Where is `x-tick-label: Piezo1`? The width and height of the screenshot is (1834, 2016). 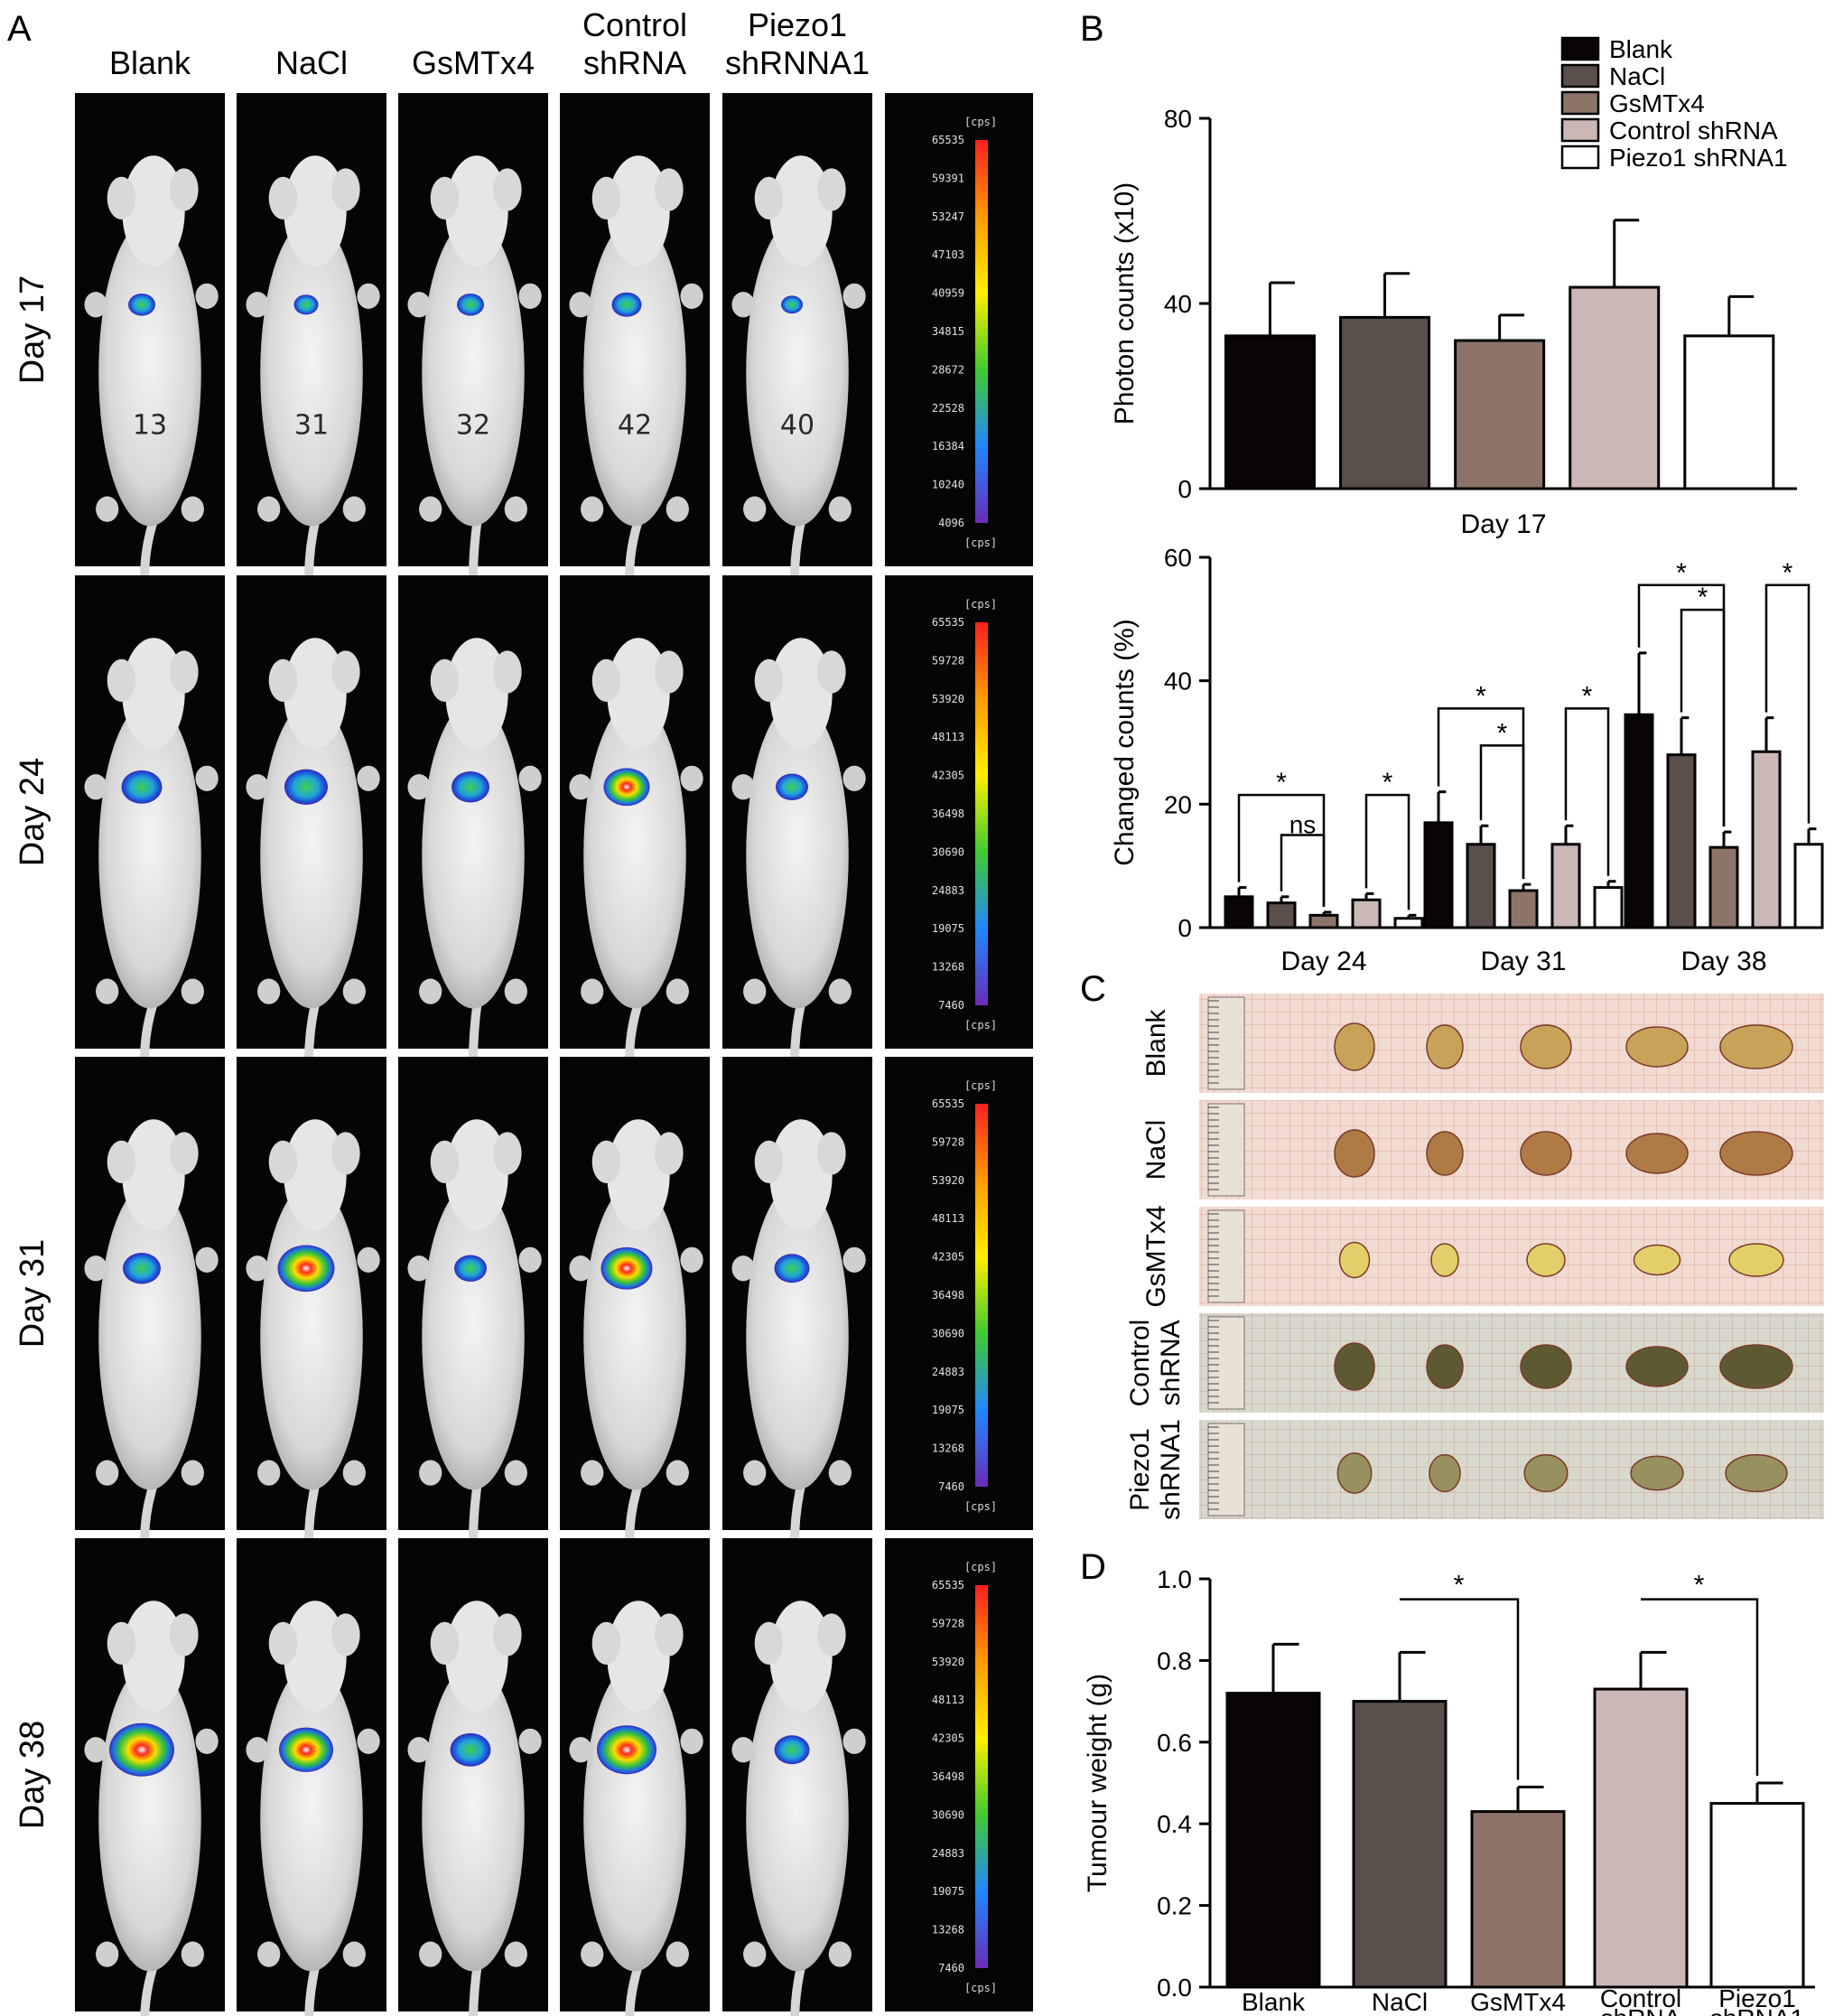
x-tick-label: Piezo1 is located at coordinates (1757, 1998).